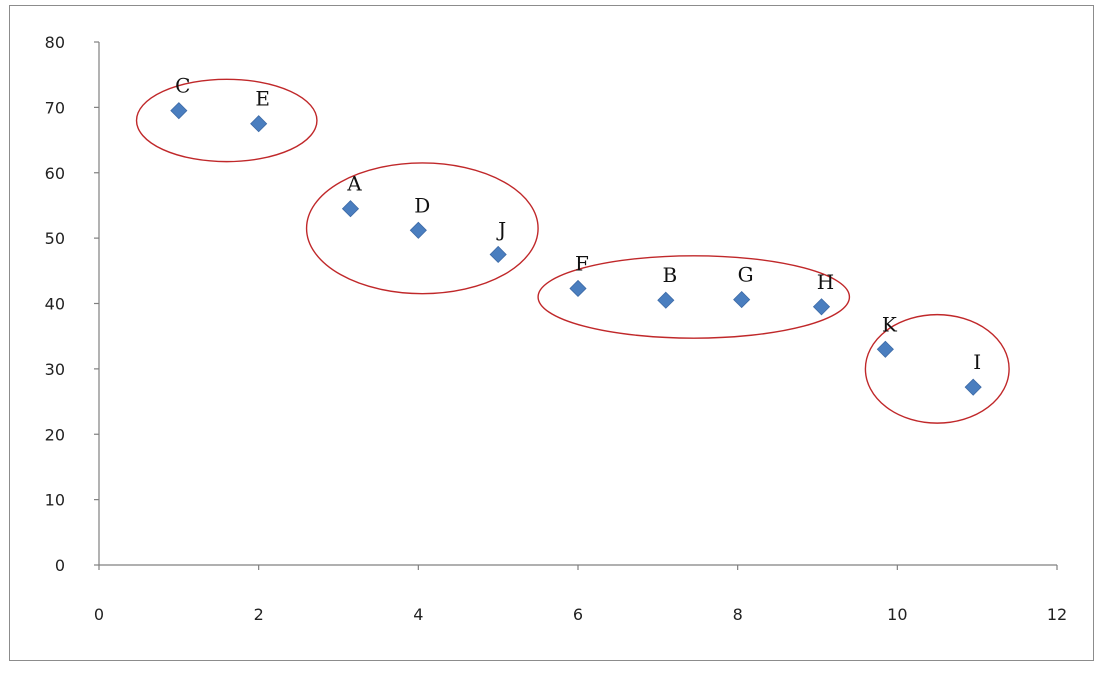  I want to click on y-tick-label: 80, so click(55, 42).